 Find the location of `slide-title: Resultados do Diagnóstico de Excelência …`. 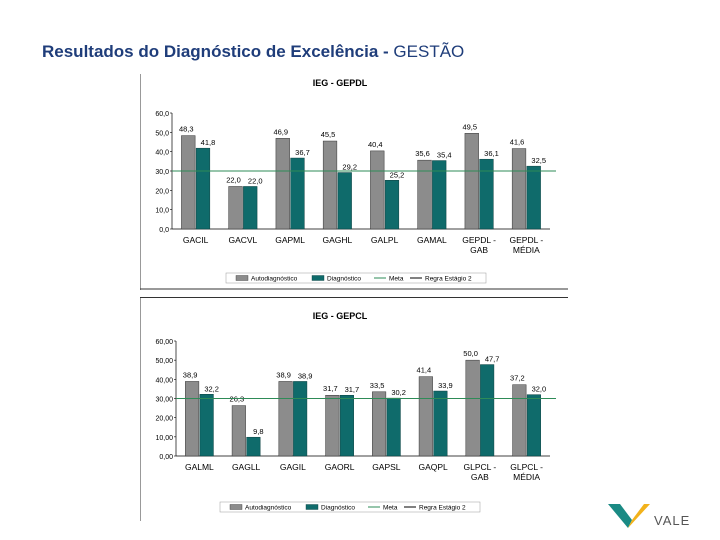

slide-title: Resultados do Diagnóstico de Excelência … is located at coordinates (253, 52).